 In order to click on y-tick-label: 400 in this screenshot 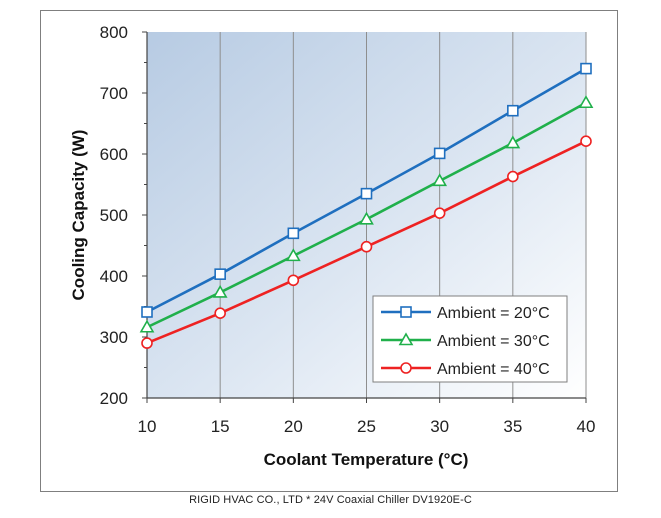, I will do `click(114, 276)`.